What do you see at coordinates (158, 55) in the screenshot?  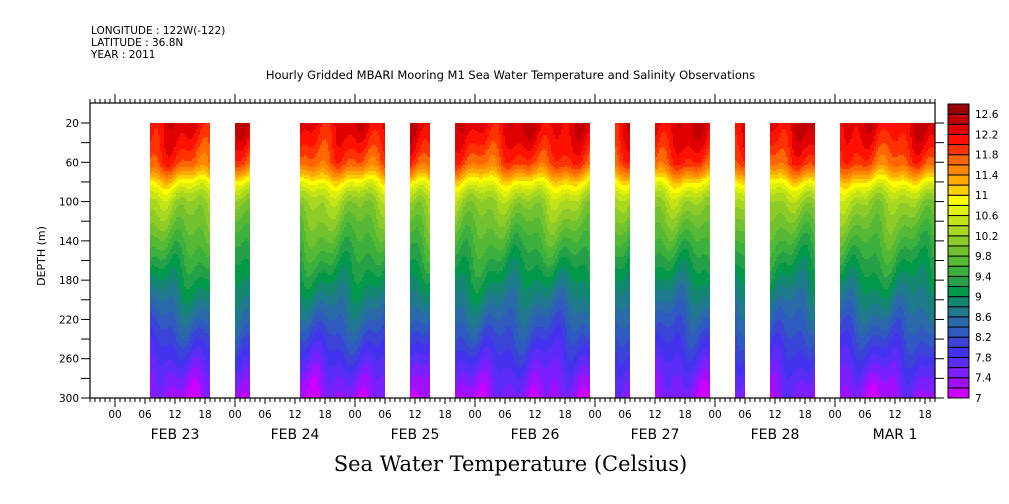 I see `year-label: YEAR : 2011` at bounding box center [158, 55].